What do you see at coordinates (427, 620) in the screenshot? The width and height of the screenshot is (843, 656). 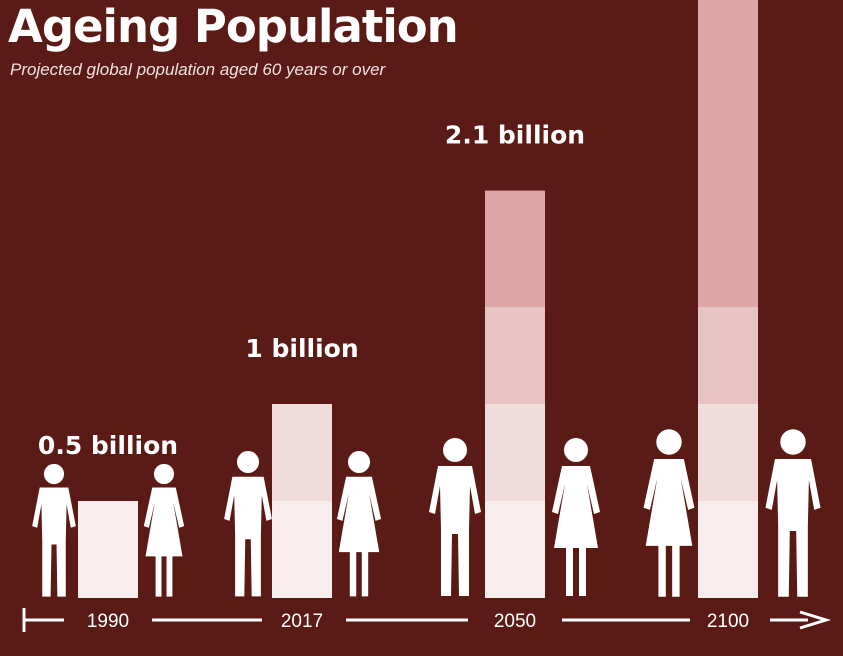 I see `timeline-axis: 1990 2017 2050 2100` at bounding box center [427, 620].